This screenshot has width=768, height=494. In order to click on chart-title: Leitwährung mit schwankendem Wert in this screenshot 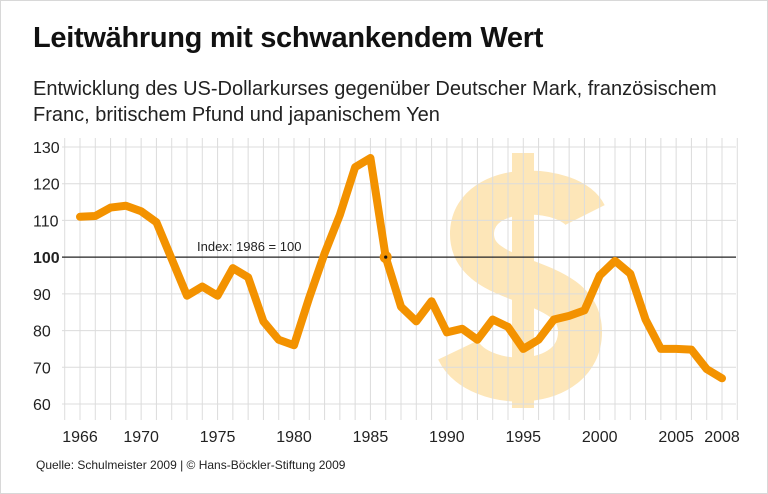, I will do `click(288, 38)`.